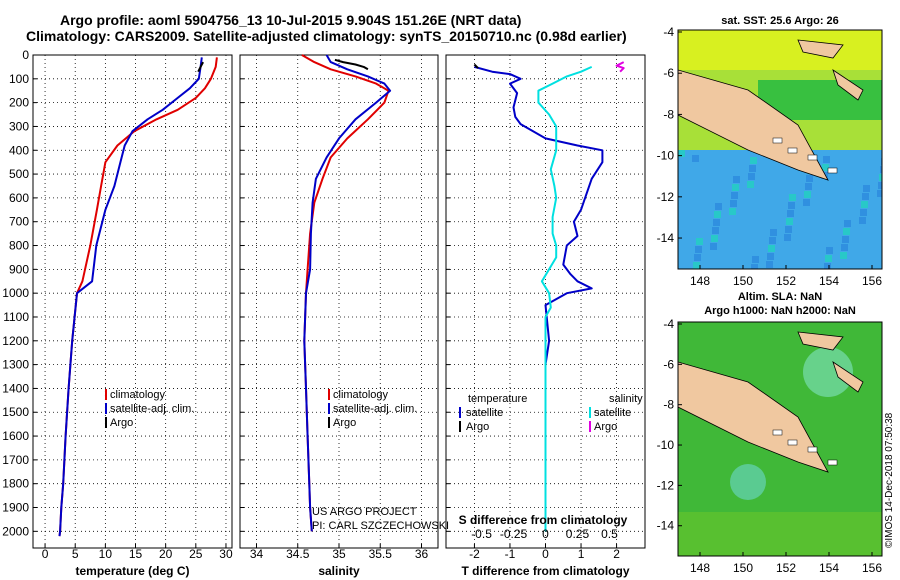 The image size is (900, 580). What do you see at coordinates (19, 269) in the screenshot?
I see `depth-tick-label: 900` at bounding box center [19, 269].